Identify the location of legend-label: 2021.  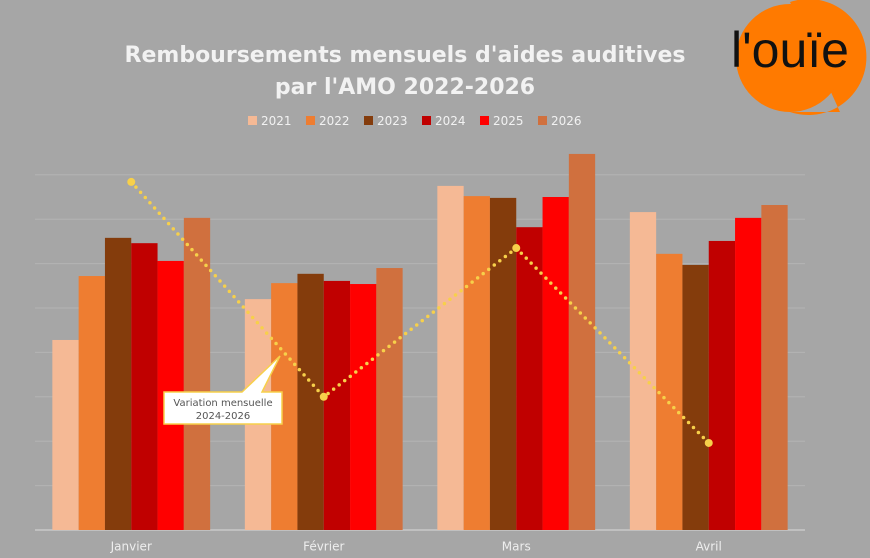
(276, 121).